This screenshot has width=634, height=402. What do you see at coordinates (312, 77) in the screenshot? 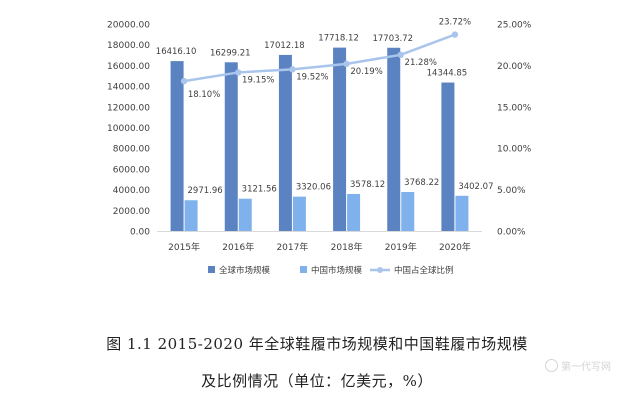
I see `data-label-ratio: 19.52%` at bounding box center [312, 77].